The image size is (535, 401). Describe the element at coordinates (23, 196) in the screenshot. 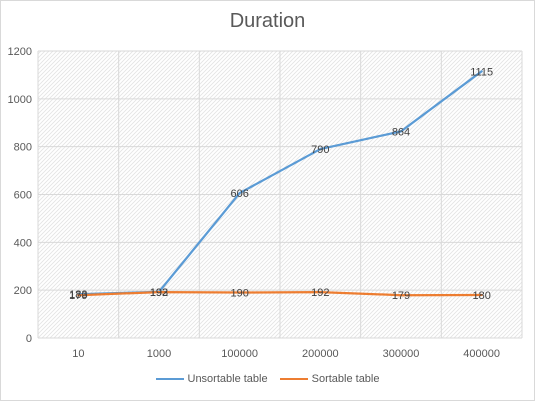

I see `y-tick-label: 600` at that location.